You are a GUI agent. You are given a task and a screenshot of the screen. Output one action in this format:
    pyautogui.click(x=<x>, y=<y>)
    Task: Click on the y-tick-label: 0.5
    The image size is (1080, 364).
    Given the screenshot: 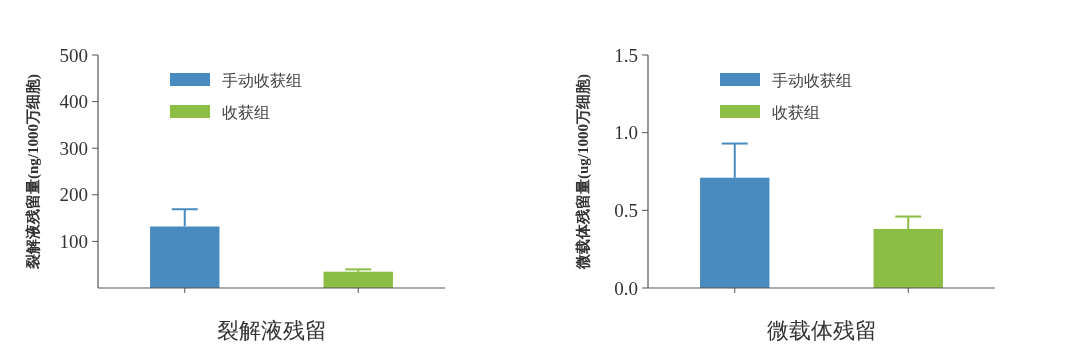 What is the action you would take?
    pyautogui.click(x=626, y=210)
    